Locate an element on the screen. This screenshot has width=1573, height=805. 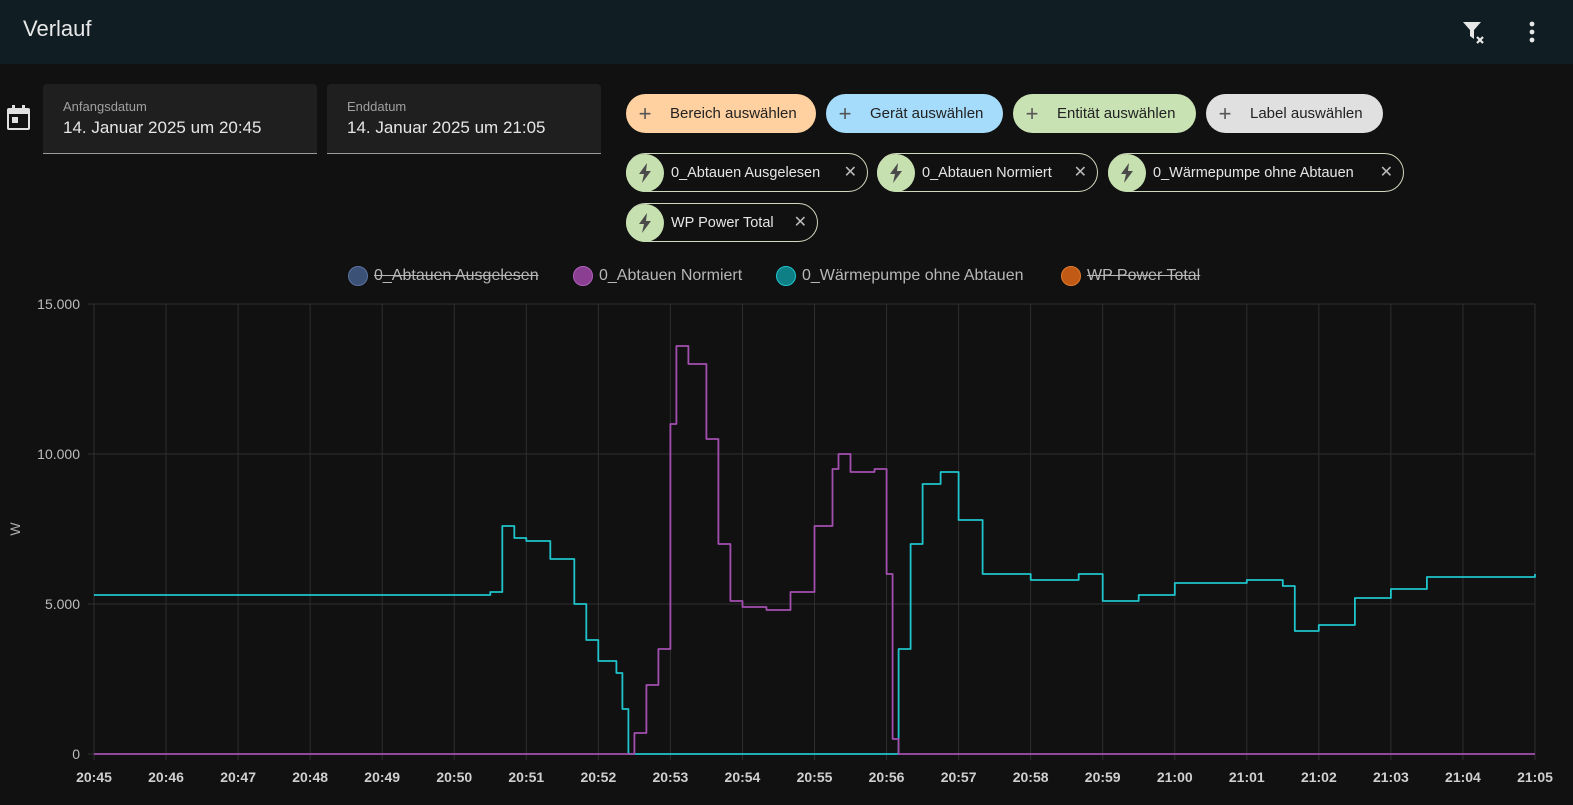
calendar-icon is located at coordinates (19, 118).